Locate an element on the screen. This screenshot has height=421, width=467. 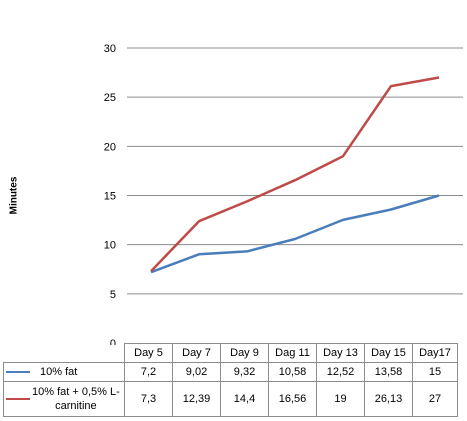
data-label: 7,3 is located at coordinates (148, 399).